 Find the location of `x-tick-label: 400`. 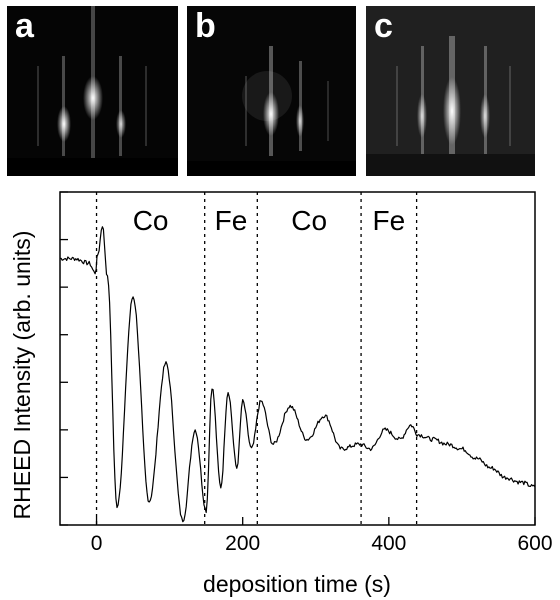

x-tick-label: 400 is located at coordinates (388, 543).